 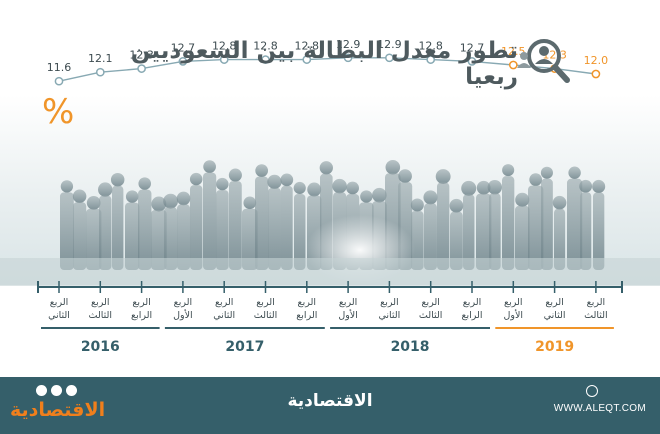 What do you see at coordinates (266, 315) in the screenshot?
I see `x-tick-label: الثالث` at bounding box center [266, 315].